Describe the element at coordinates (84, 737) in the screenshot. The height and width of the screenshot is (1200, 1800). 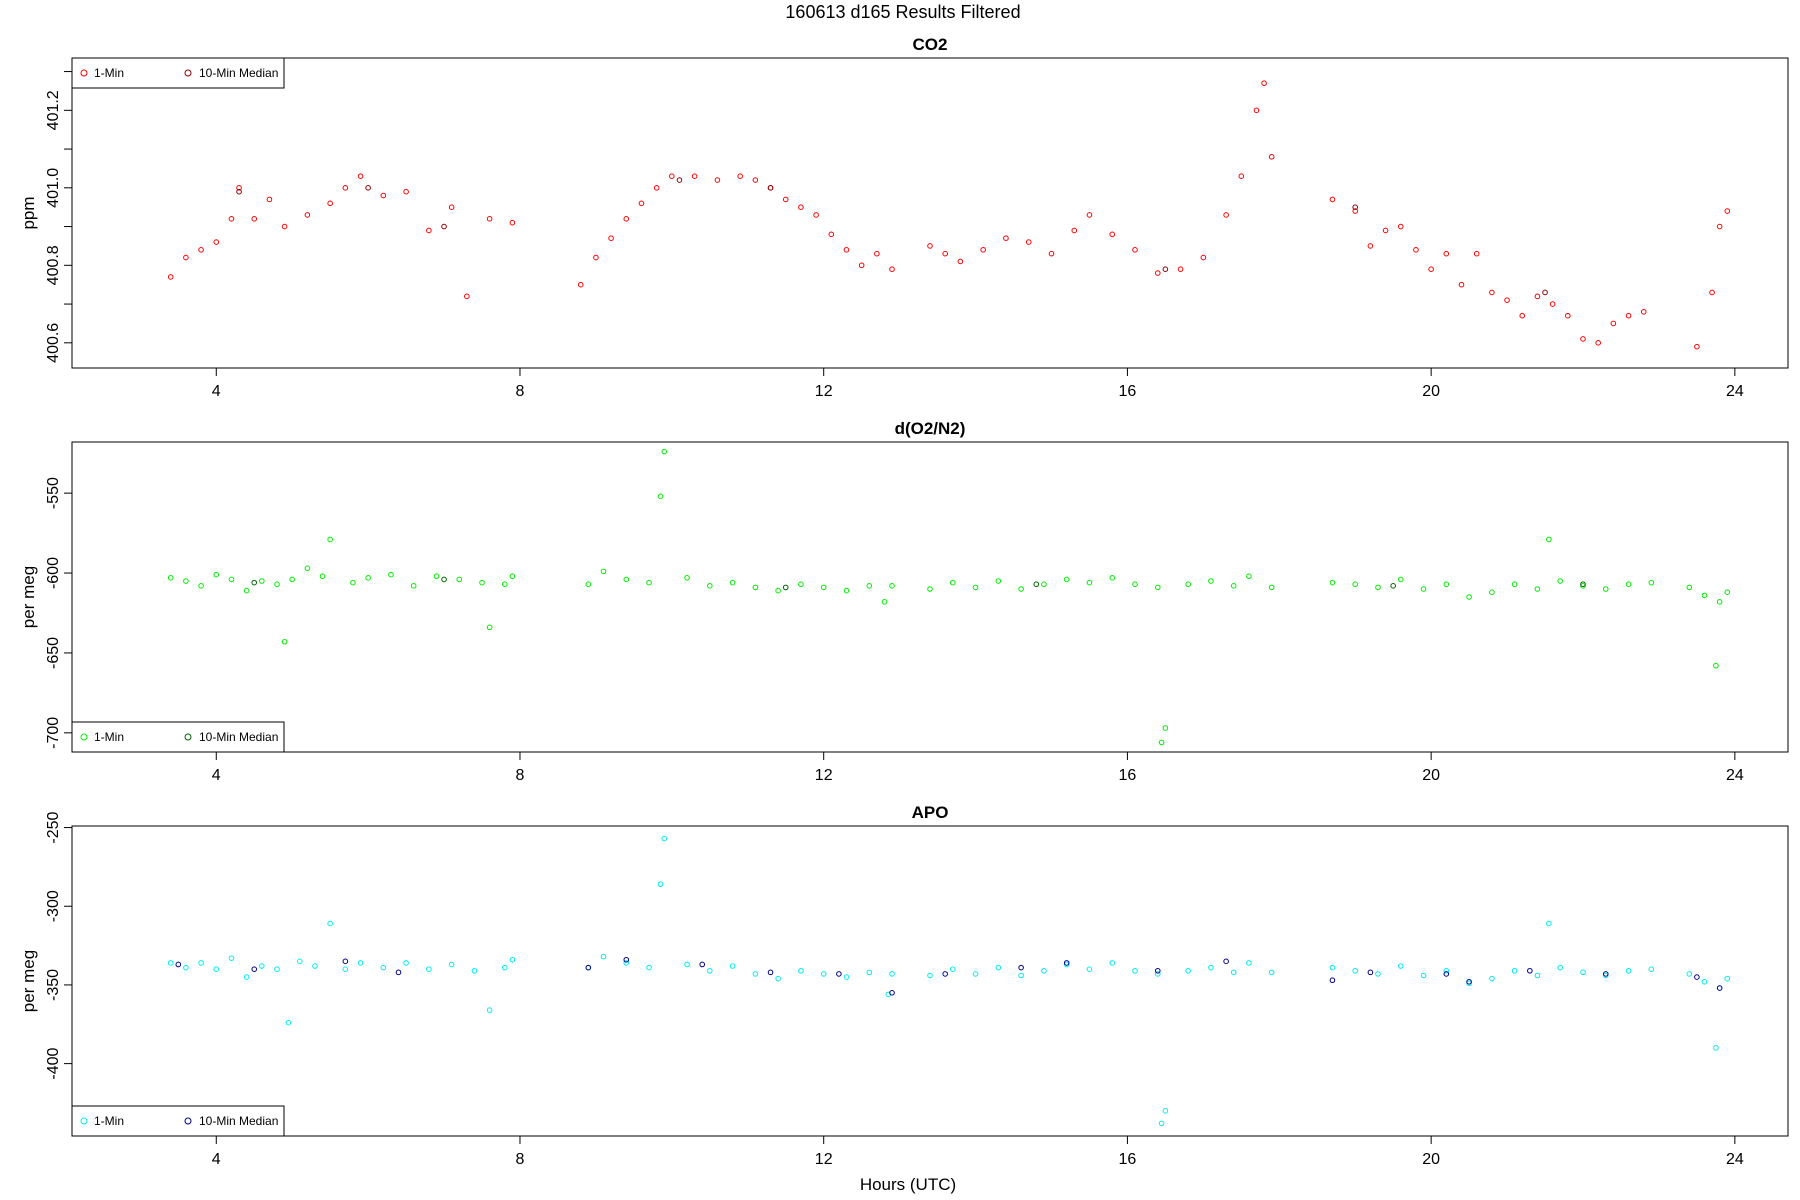
I see `legend-marker-1-min` at that location.